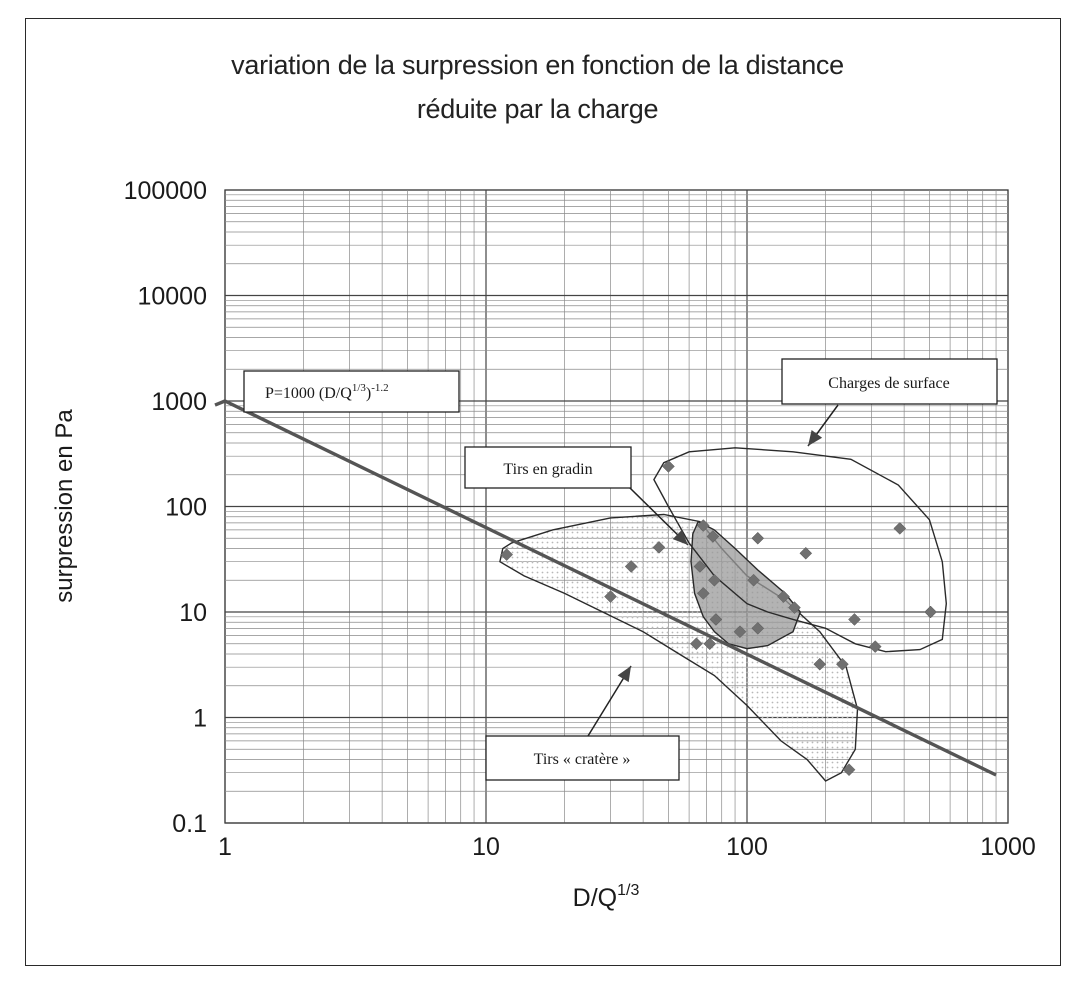 The image size is (1075, 985). I want to click on fit-formula-sup2: -1.2, so click(379, 388).